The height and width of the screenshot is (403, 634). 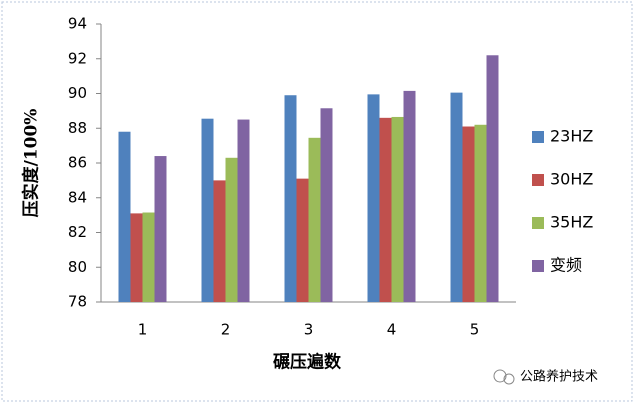 What do you see at coordinates (392, 330) in the screenshot?
I see `x-tick-label: 4` at bounding box center [392, 330].